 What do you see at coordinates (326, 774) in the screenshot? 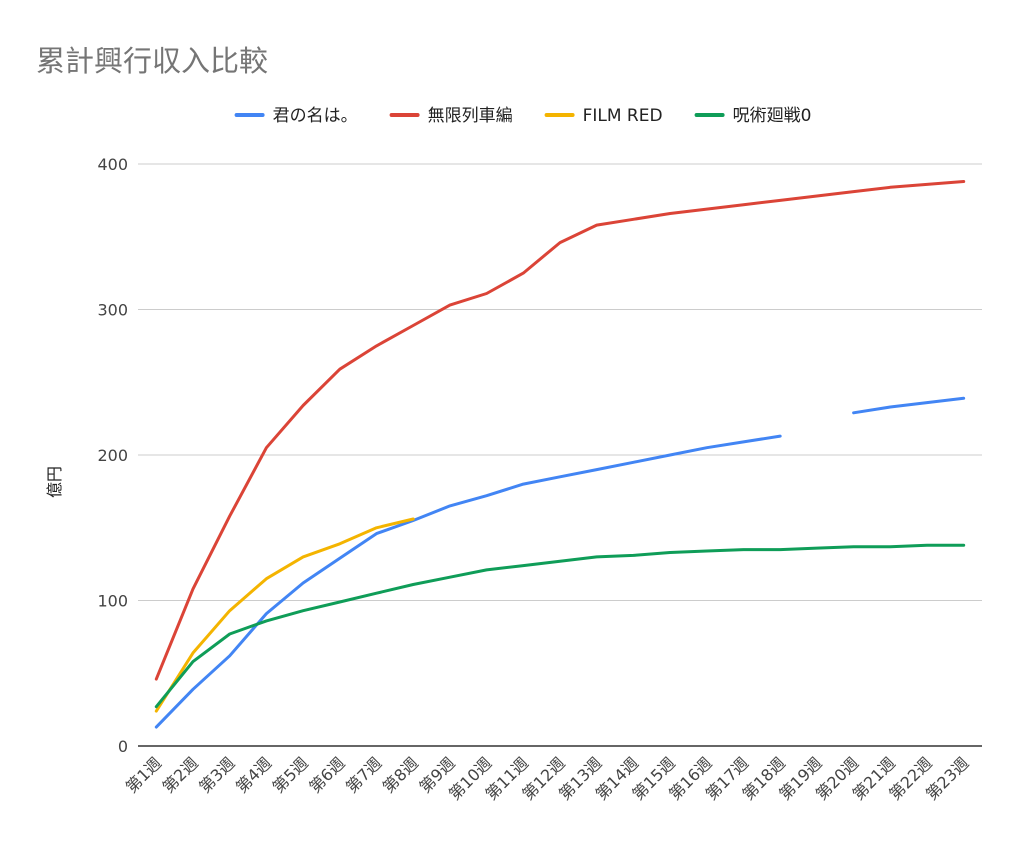
I see `x-tick-label: 第6週` at bounding box center [326, 774].